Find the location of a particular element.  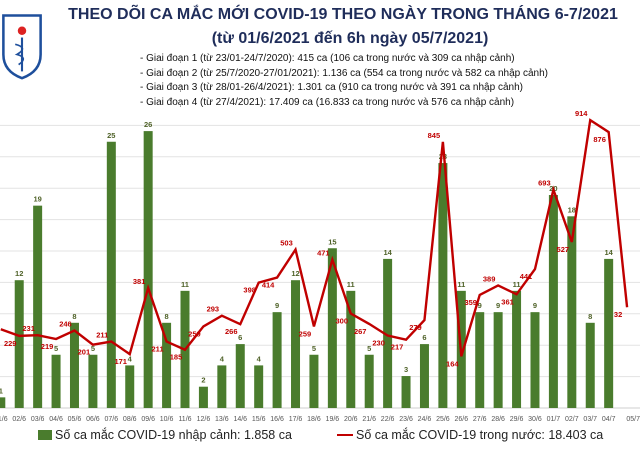

x-tick-label: 02/7 is located at coordinates (572, 419).